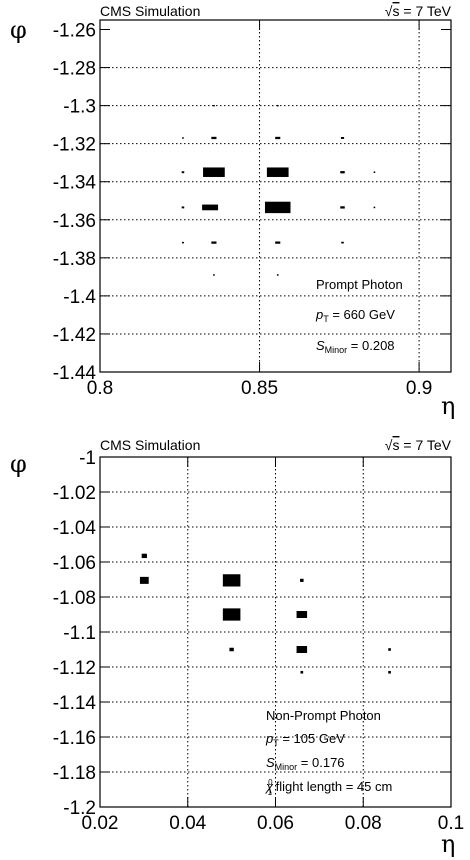  I want to click on x-tick-label: 0.85, so click(259, 388).